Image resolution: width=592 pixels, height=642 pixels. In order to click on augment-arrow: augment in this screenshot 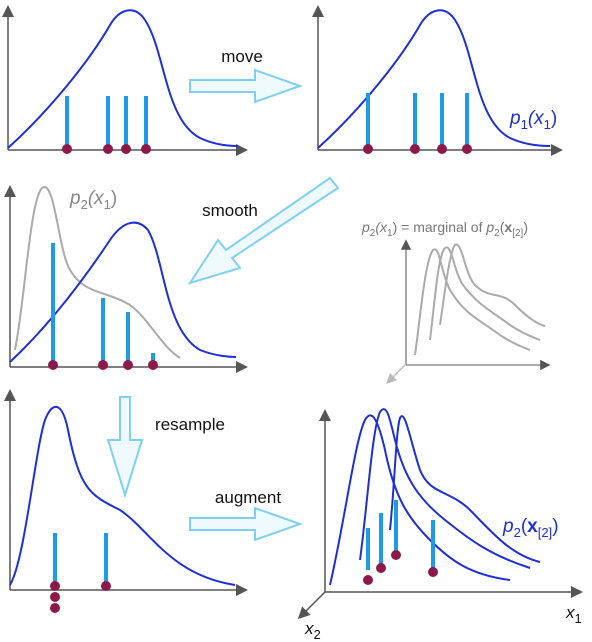, I will do `click(246, 515)`.